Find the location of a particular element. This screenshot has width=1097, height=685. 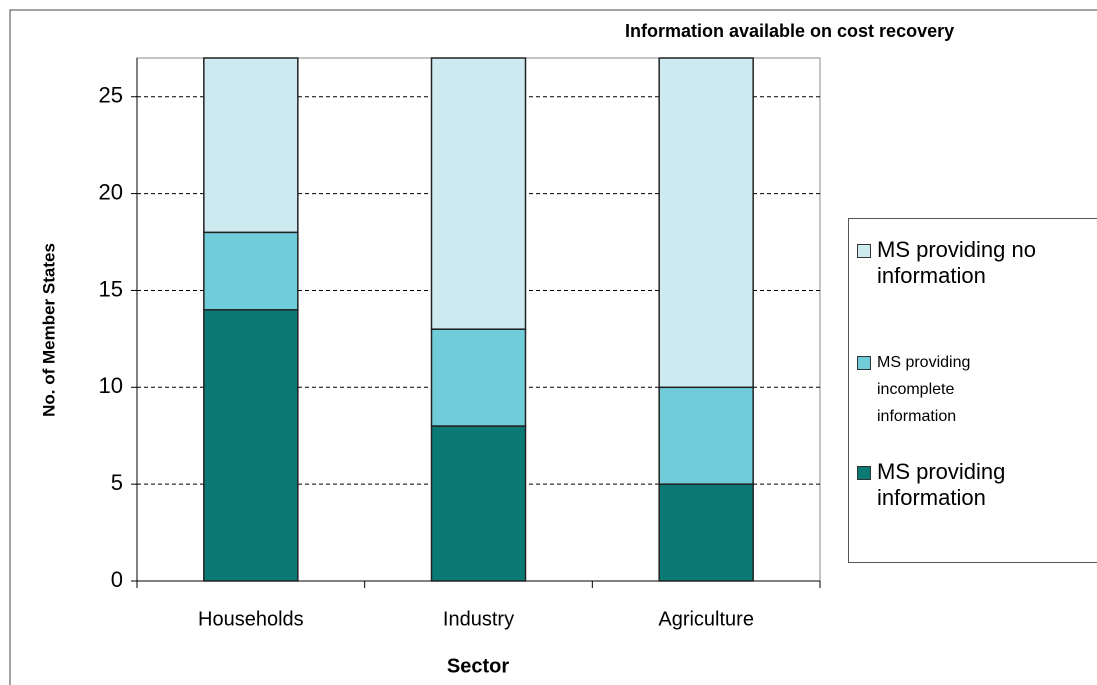

x-tick-label: Industry is located at coordinates (478, 619).